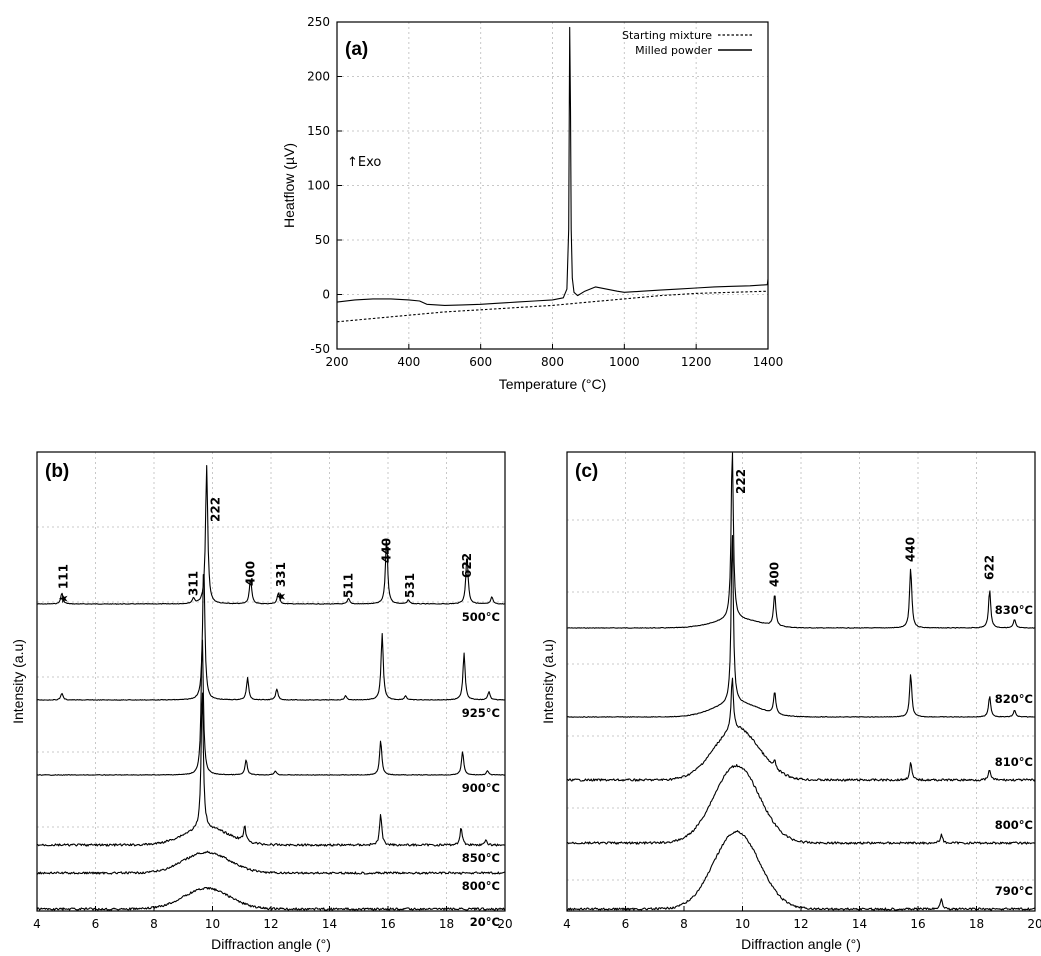 The height and width of the screenshot is (956, 1041). What do you see at coordinates (552, 306) in the screenshot?
I see `series-starting-mixture` at bounding box center [552, 306].